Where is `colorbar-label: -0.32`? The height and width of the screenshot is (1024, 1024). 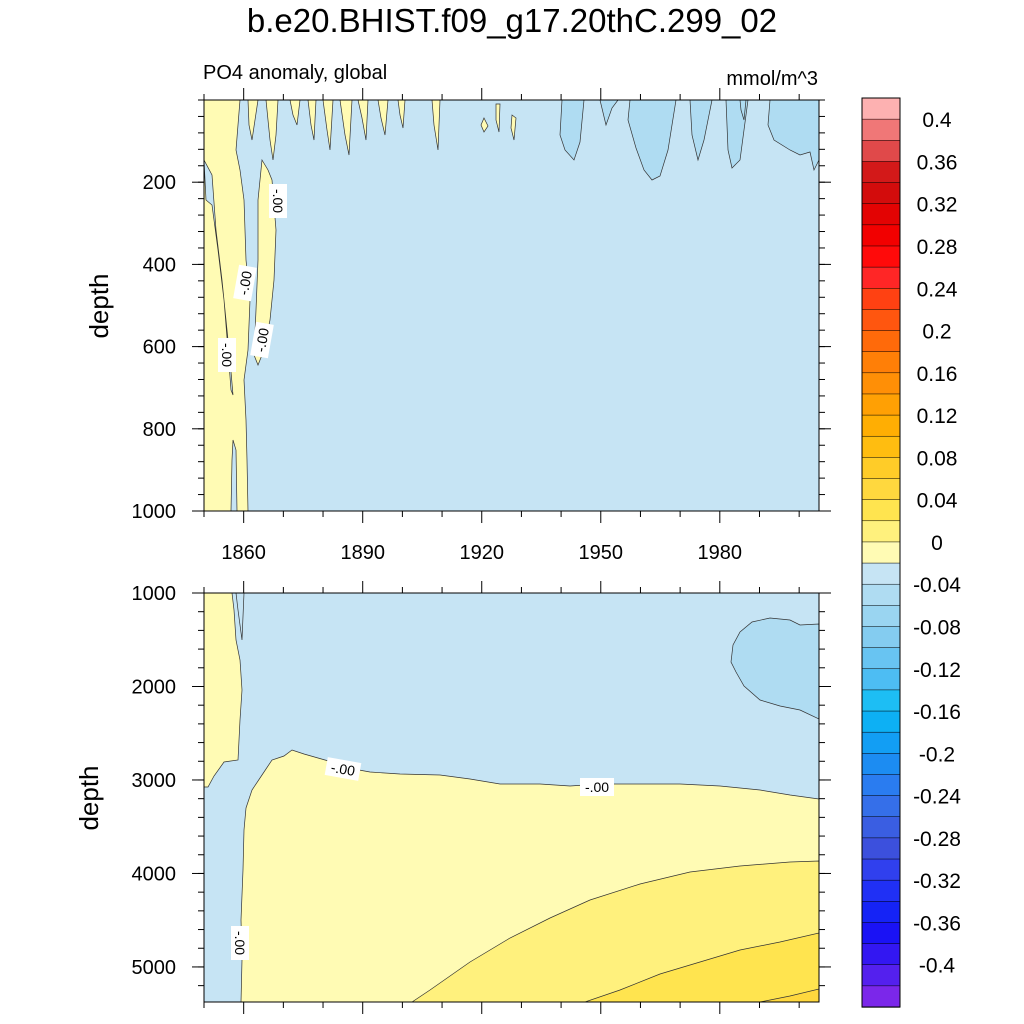
colorbar-label: -0.32 is located at coordinates (937, 881).